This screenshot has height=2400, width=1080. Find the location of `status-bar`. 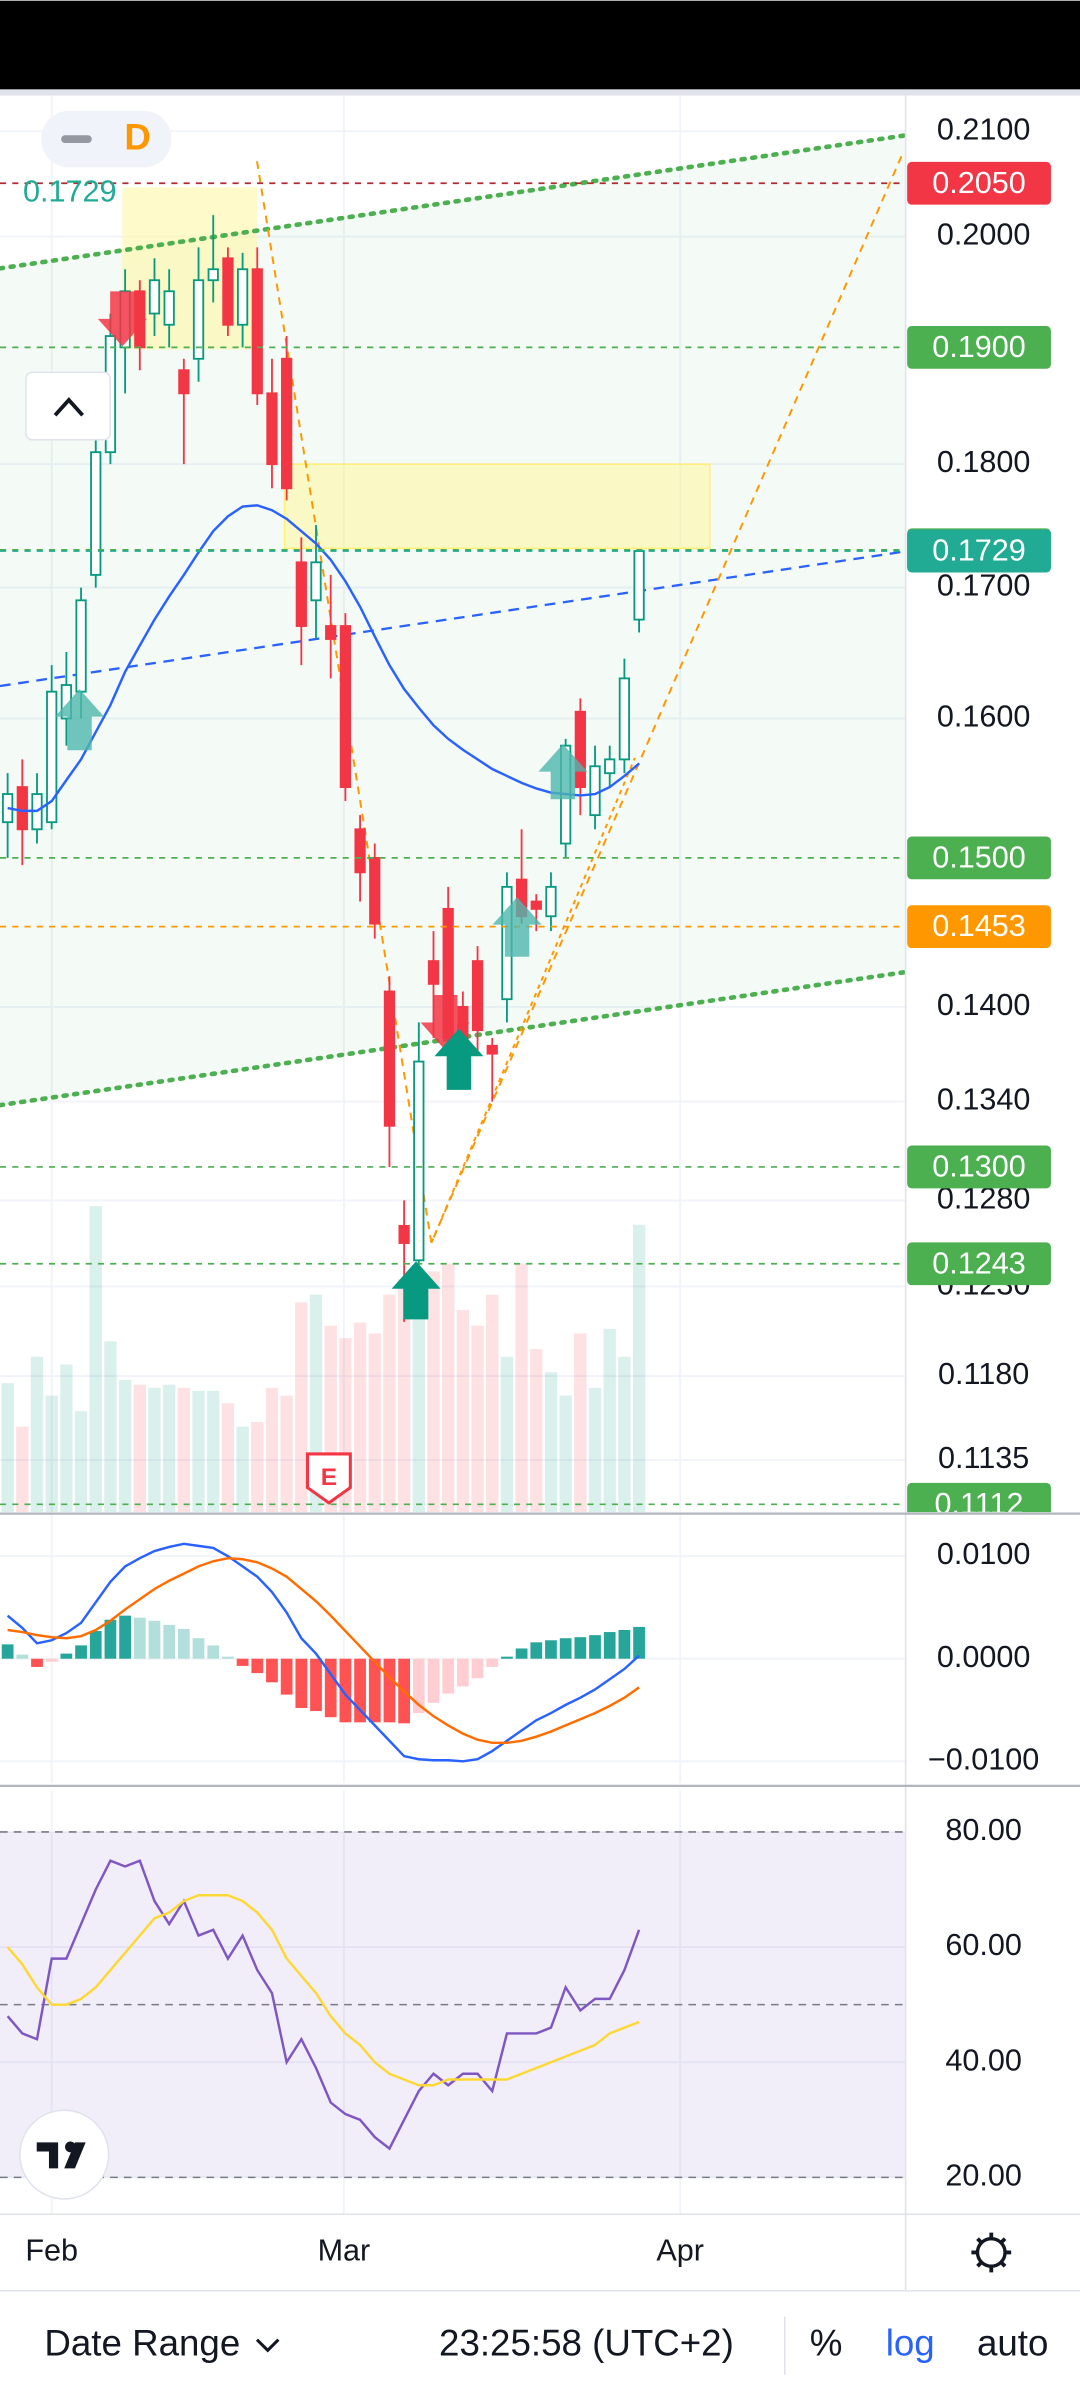

status-bar is located at coordinates (540, 45).